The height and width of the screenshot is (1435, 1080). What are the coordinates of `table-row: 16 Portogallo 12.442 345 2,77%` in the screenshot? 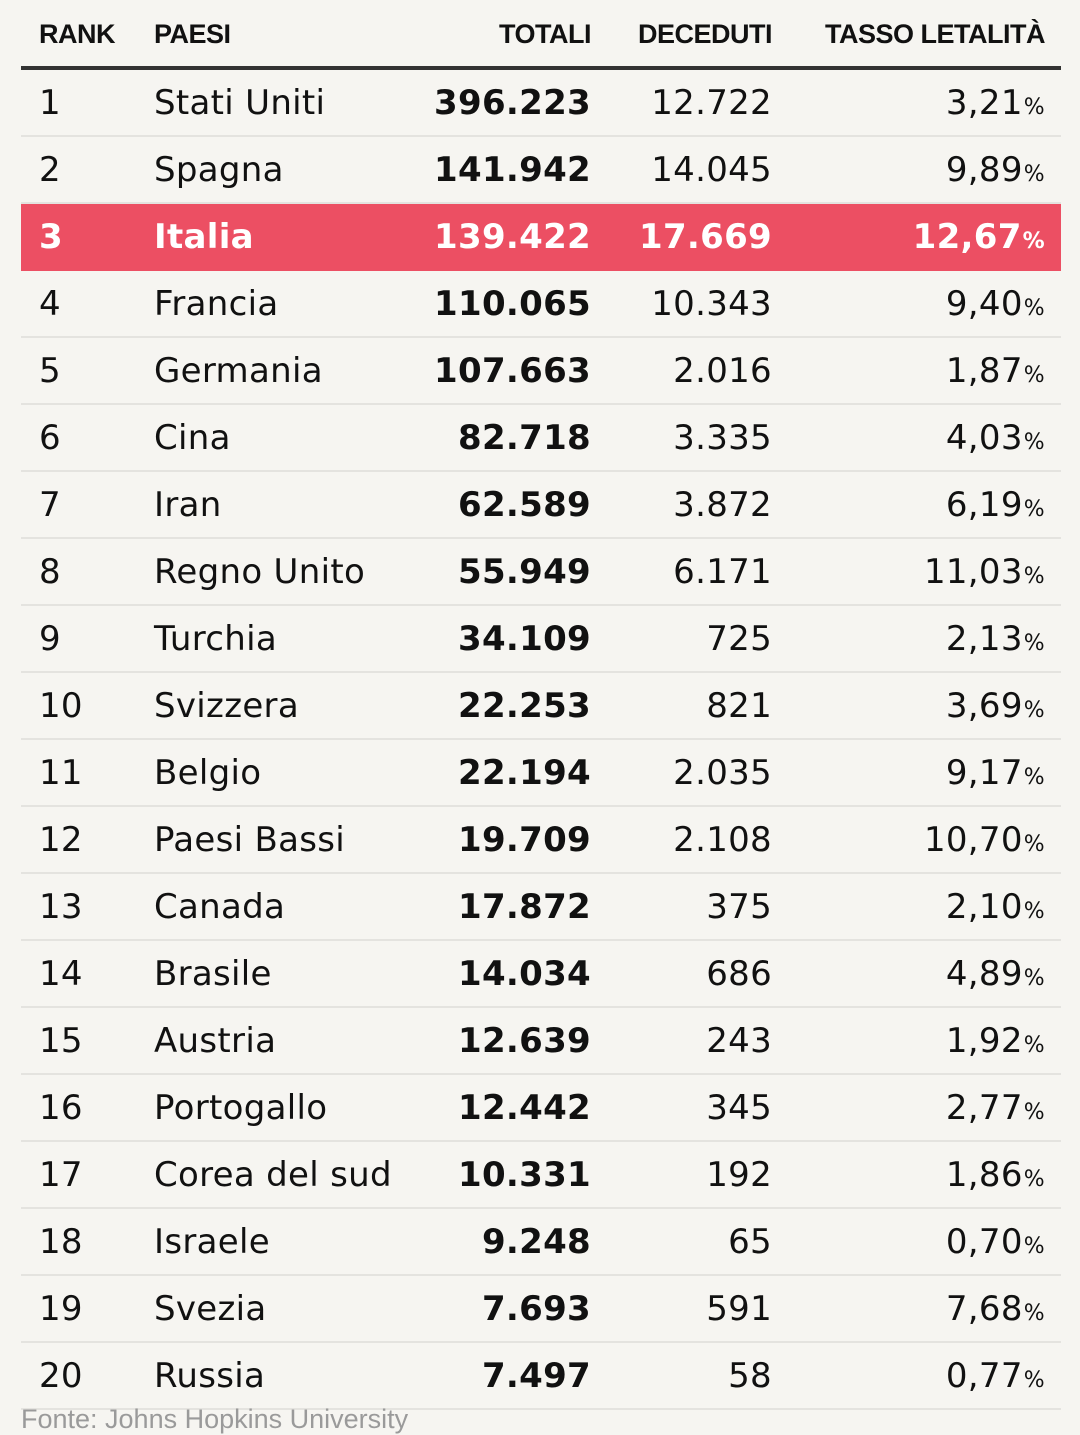 It's located at (541, 1108).